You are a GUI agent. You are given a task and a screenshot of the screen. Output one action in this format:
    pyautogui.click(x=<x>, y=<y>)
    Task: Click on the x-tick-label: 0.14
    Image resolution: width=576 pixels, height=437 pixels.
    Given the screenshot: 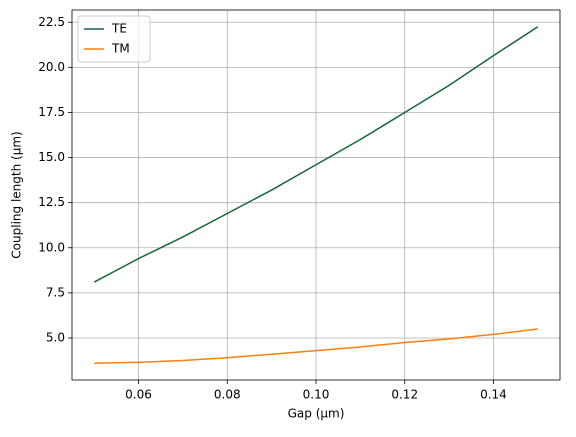 What is the action you would take?
    pyautogui.click(x=493, y=395)
    